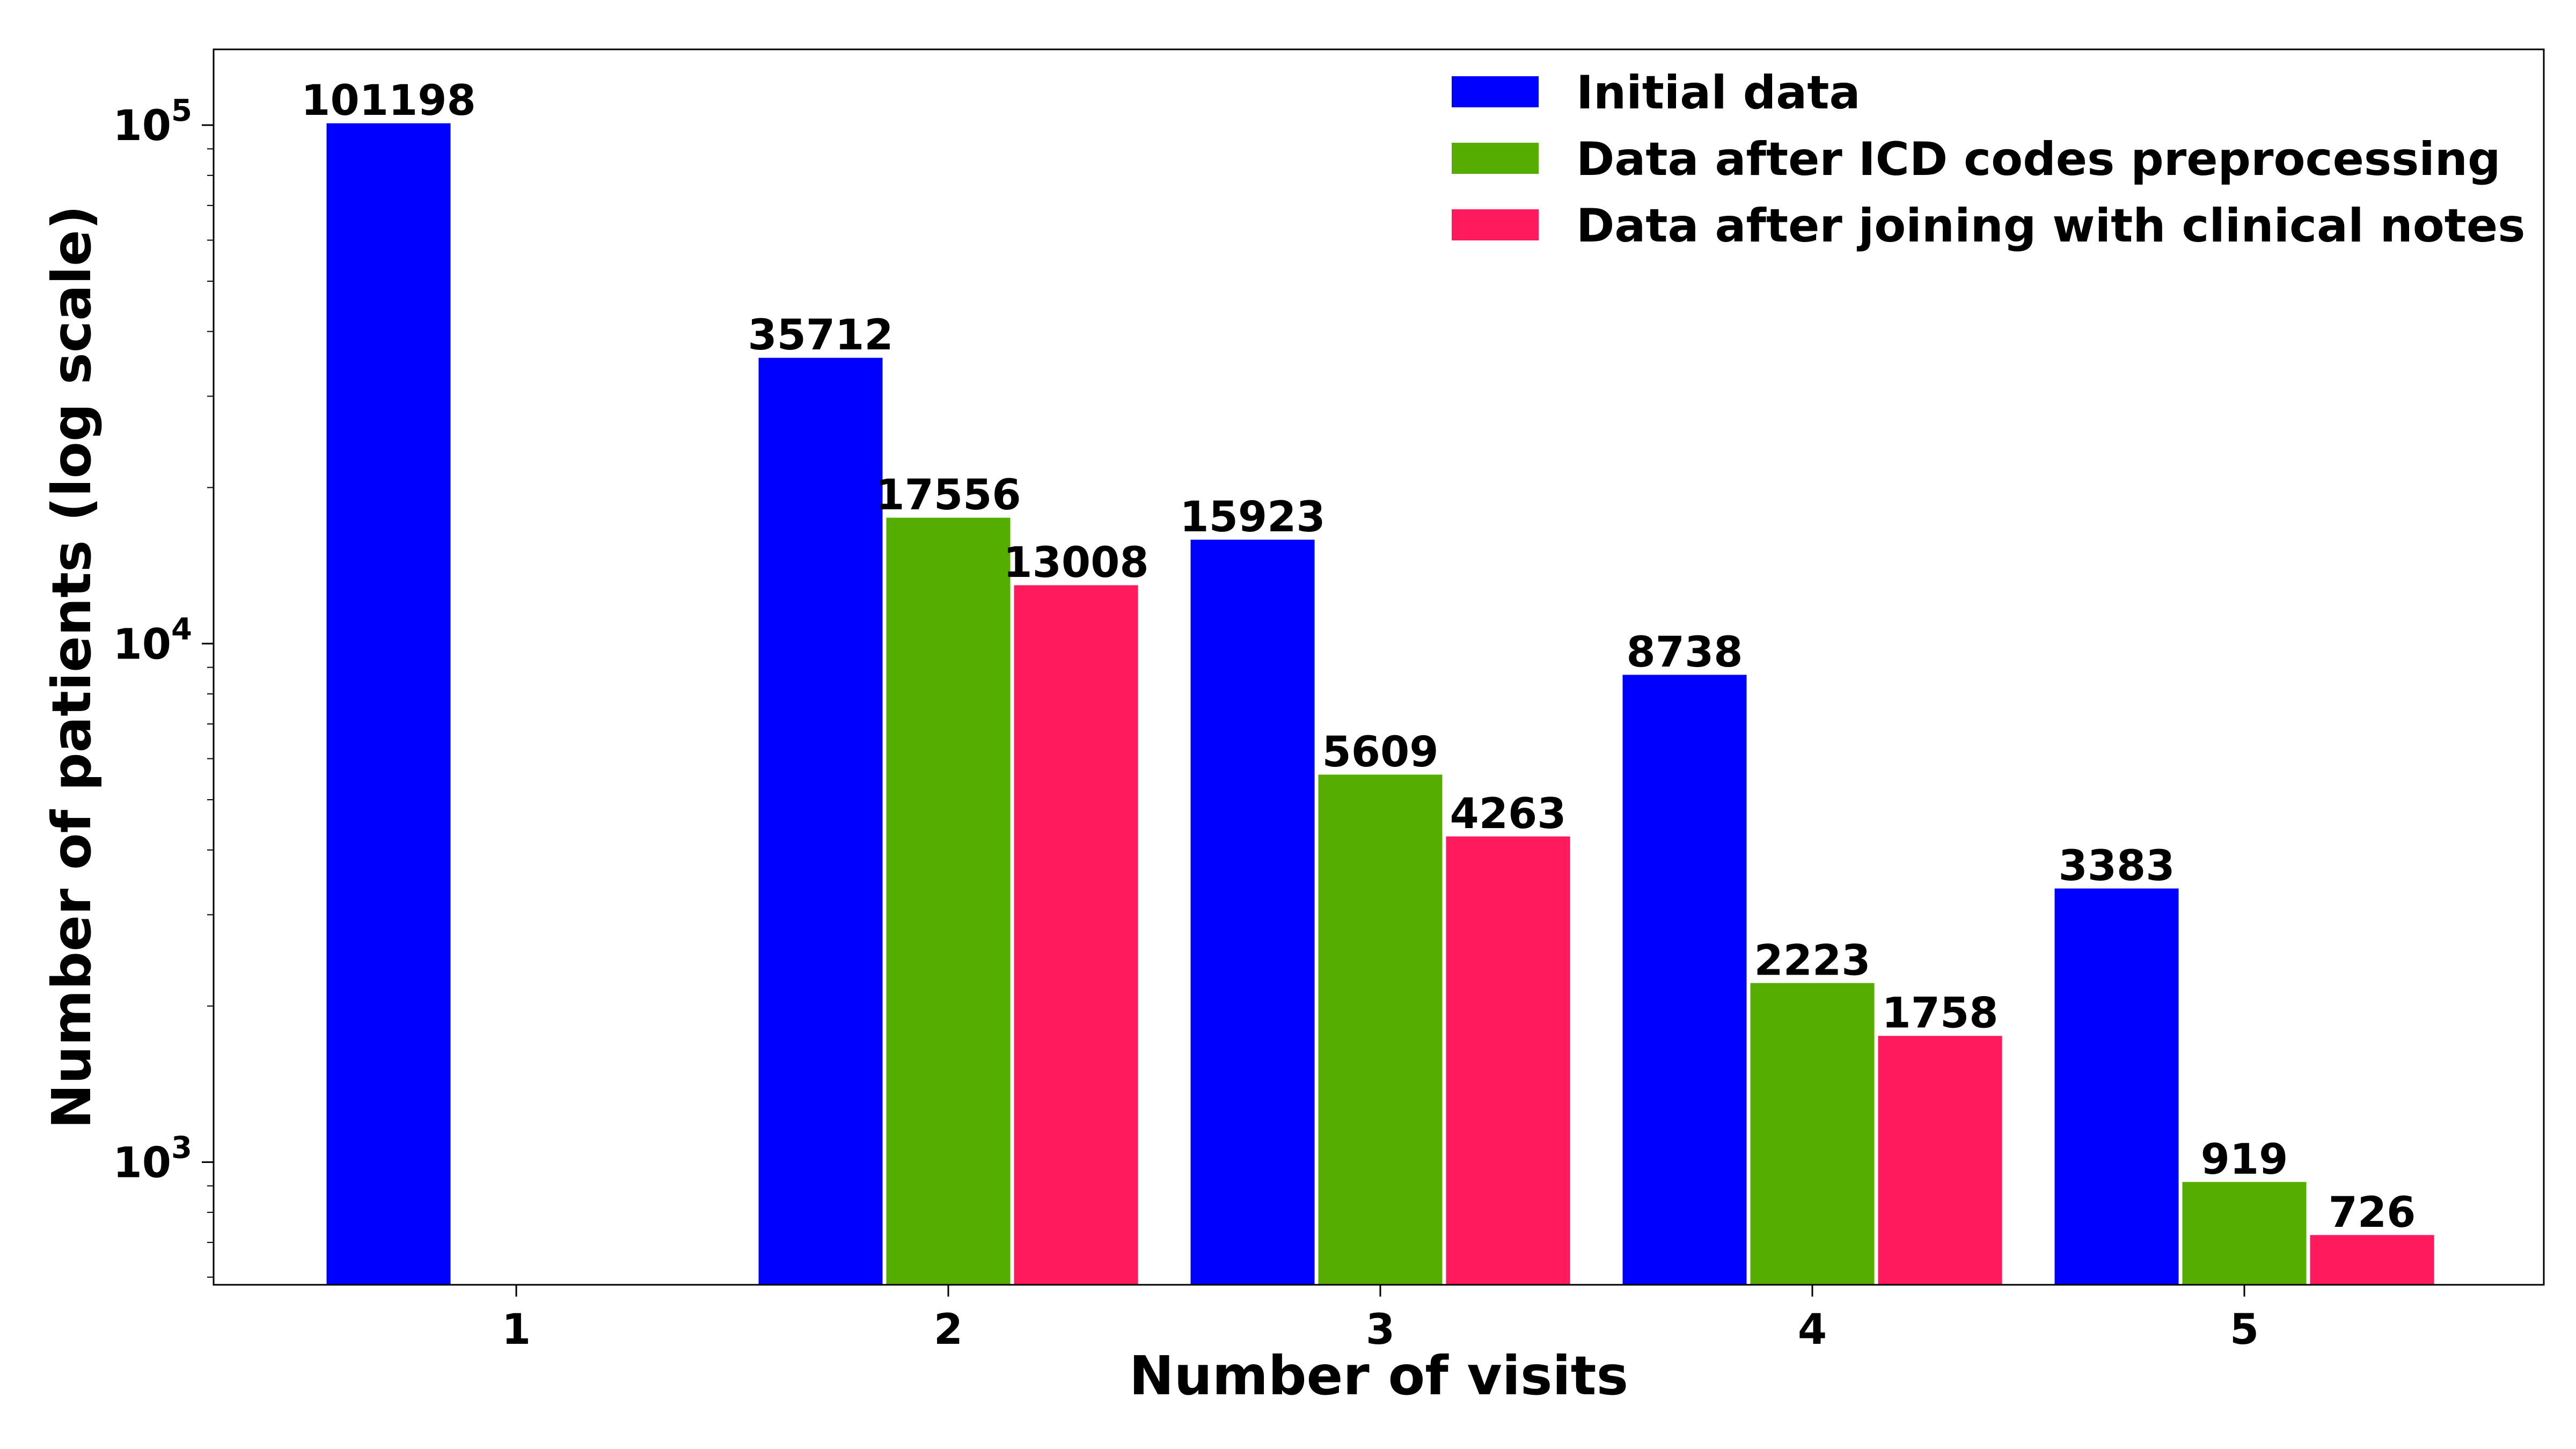 Image resolution: width=2576 pixels, height=1449 pixels. I want to click on bar-value-label: 1758, so click(1940, 1014).